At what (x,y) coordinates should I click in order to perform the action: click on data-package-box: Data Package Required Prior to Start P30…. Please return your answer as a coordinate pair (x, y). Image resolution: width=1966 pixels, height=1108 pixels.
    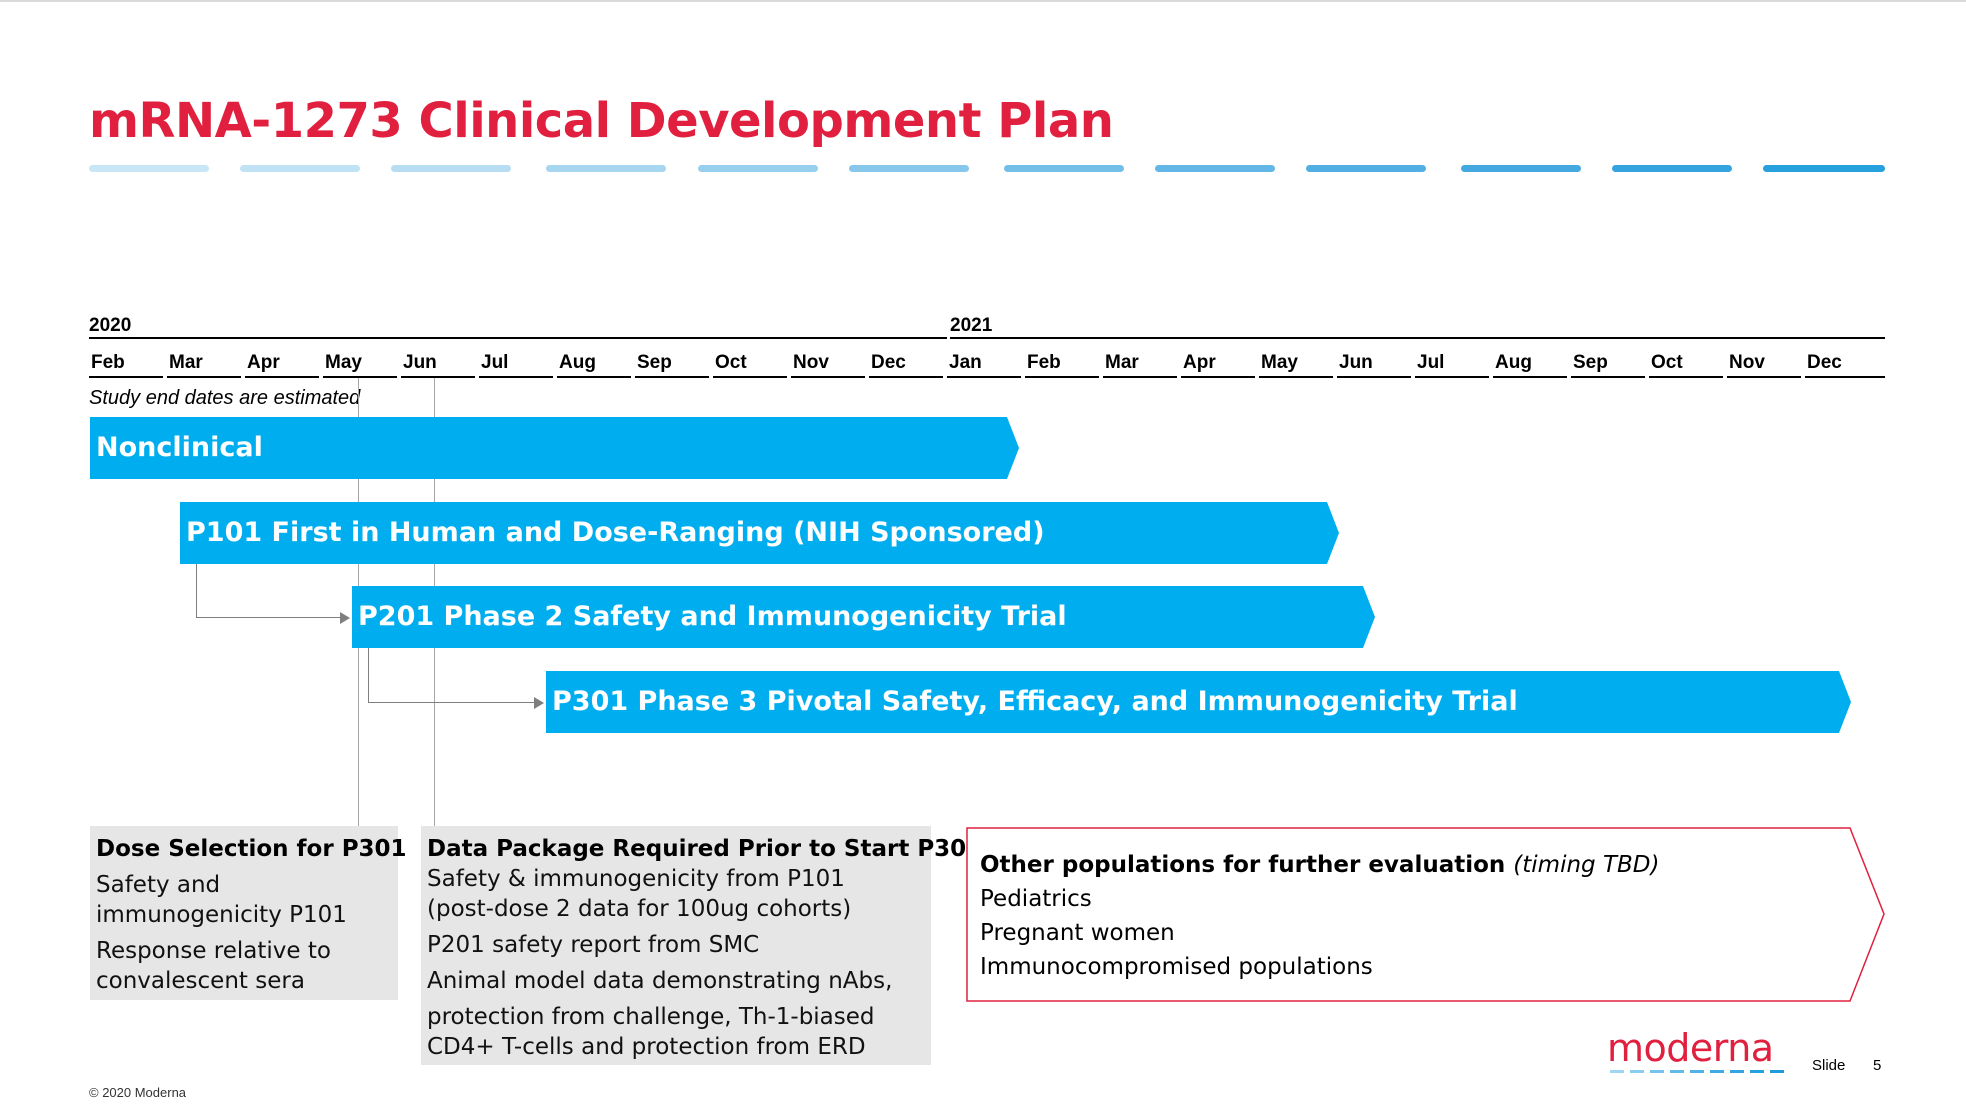
    Looking at the image, I should click on (702, 945).